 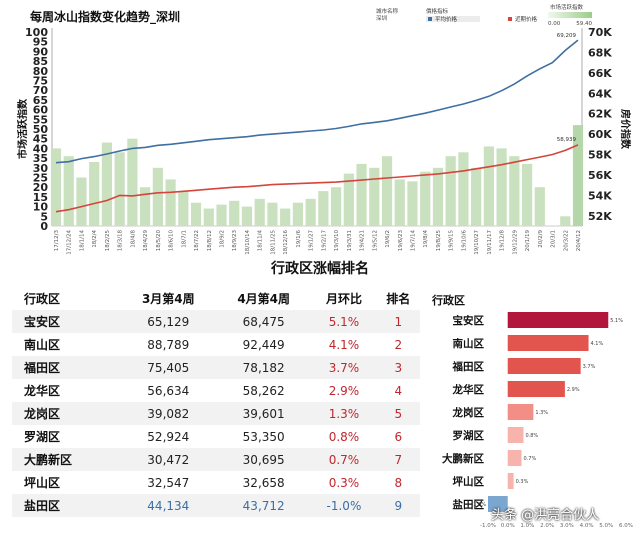 I want to click on bar-category-label: 罗湖区, so click(x=469, y=435).